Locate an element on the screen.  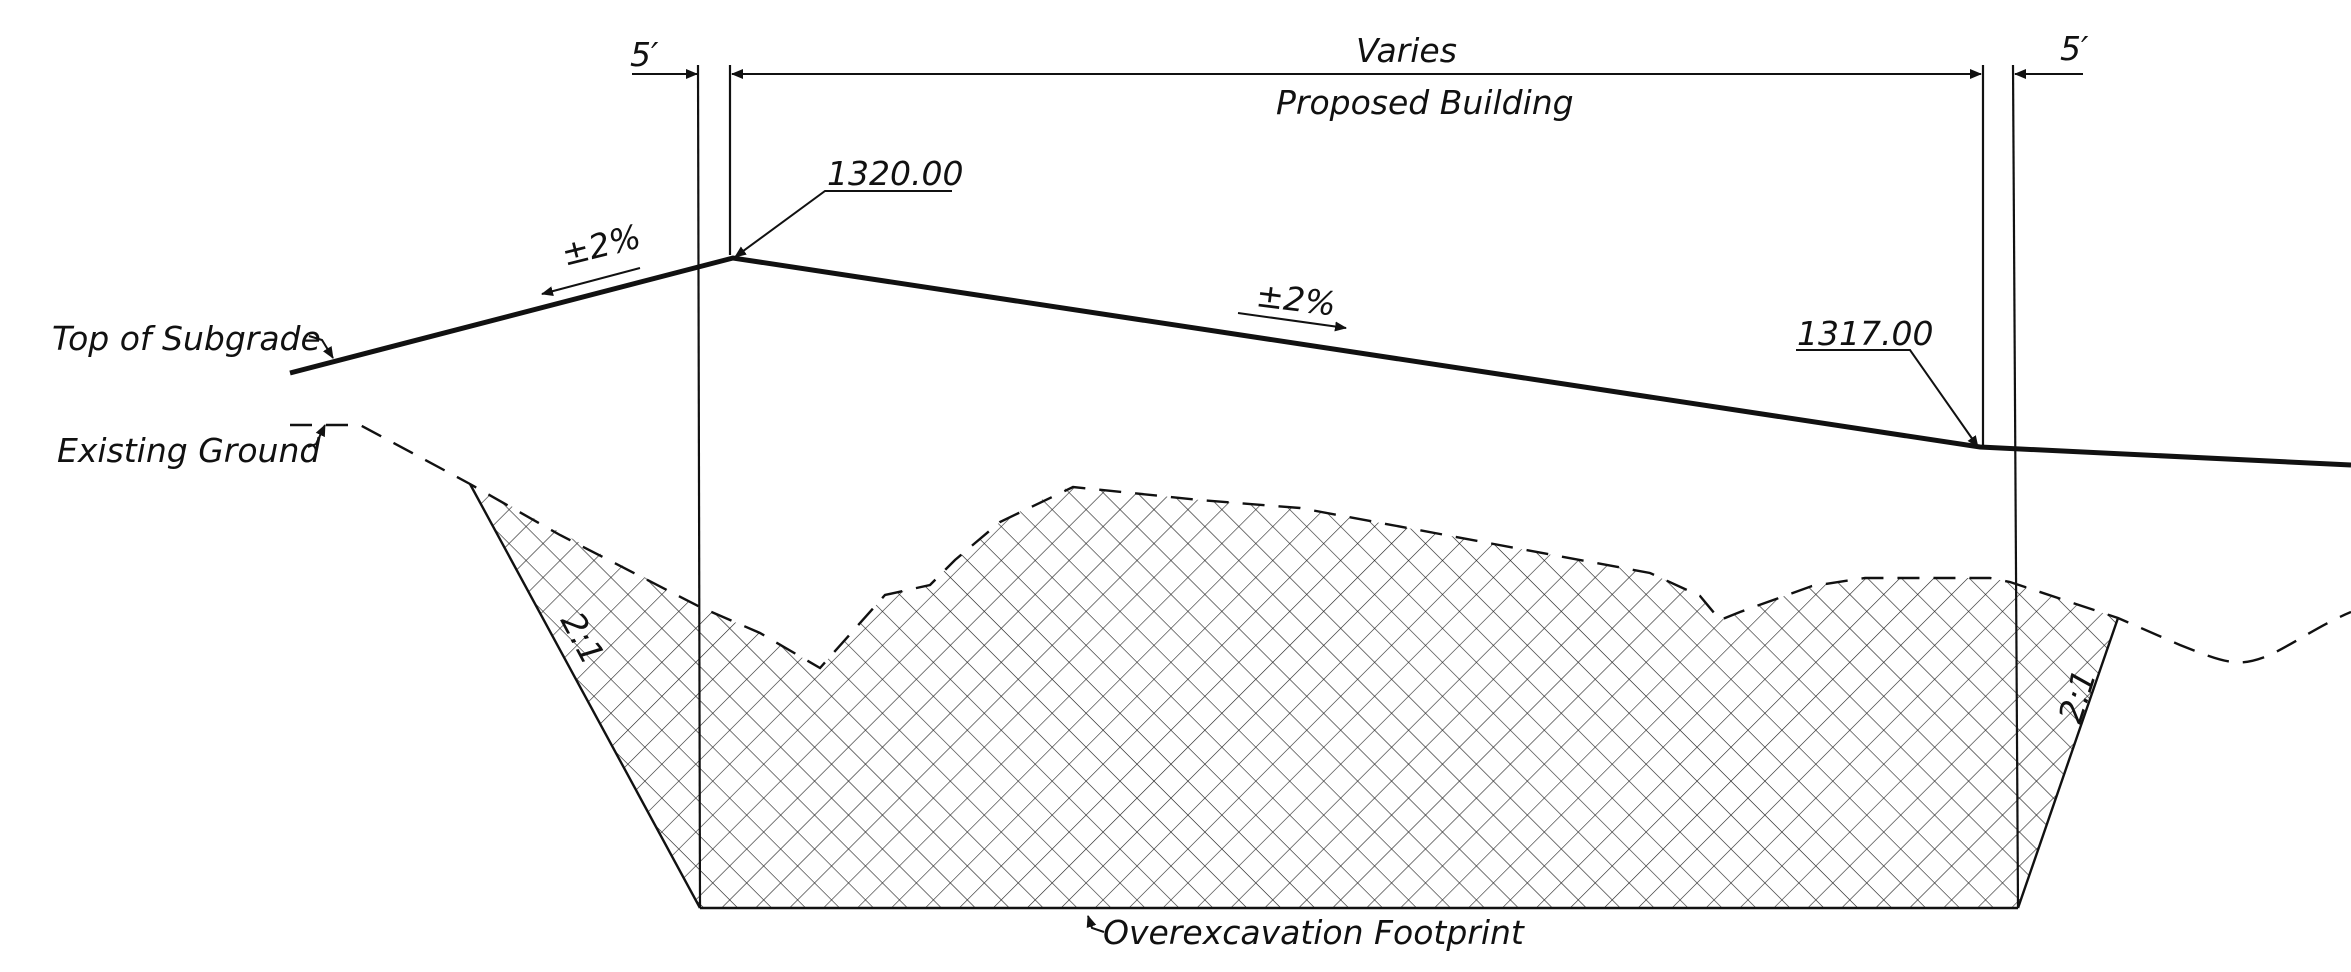
building-label: Proposed Building is located at coordinates (1425, 102).